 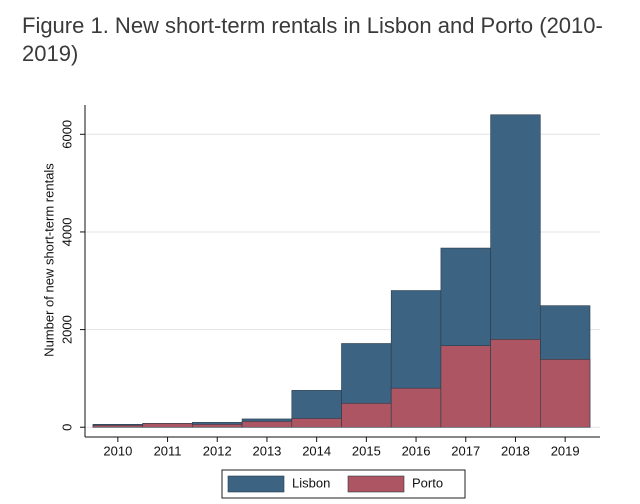 I want to click on x-tick-label: 2016, so click(x=416, y=450).